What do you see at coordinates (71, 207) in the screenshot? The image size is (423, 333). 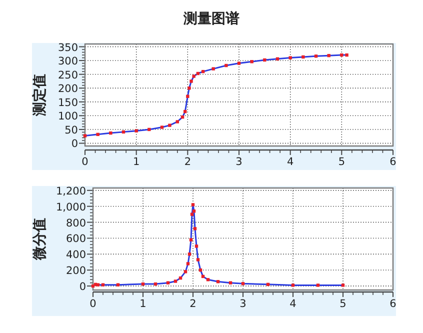 I see `y-tick-label: 1,000` at bounding box center [71, 207].